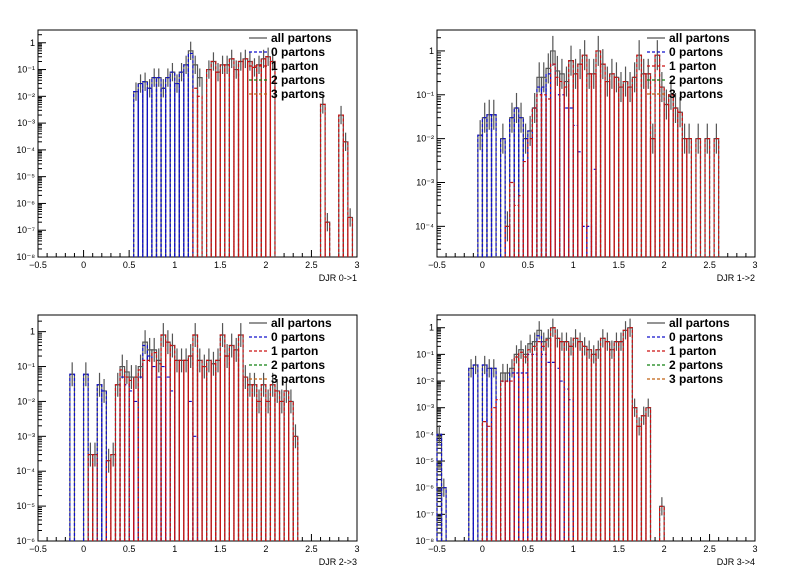 The height and width of the screenshot is (572, 796). Describe the element at coordinates (26, 367) in the screenshot. I see `y-tick-label: 10⁻¹` at that location.